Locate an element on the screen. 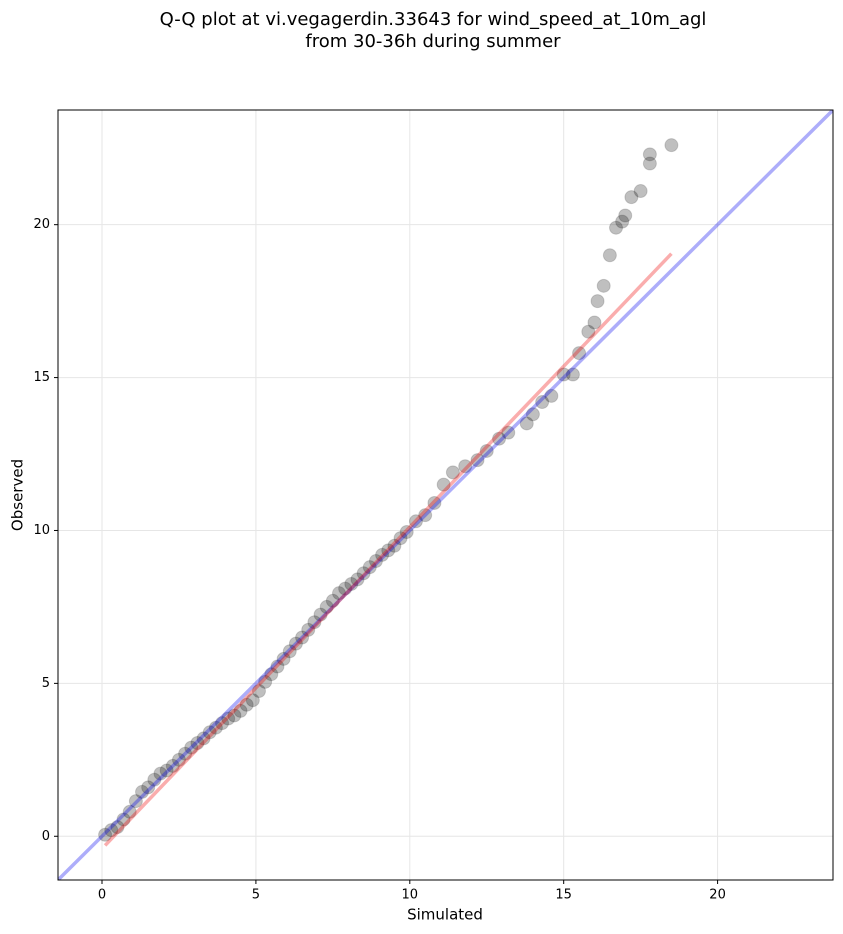  chart-title: from 30-36h during summer is located at coordinates (433, 41).